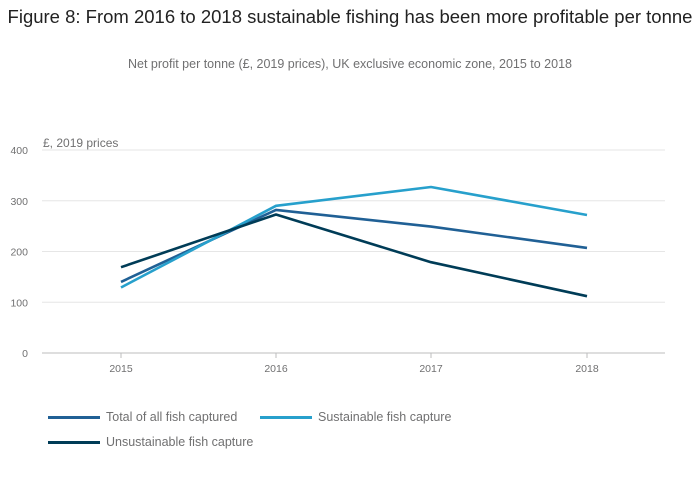 This screenshot has width=700, height=502. What do you see at coordinates (19, 151) in the screenshot?
I see `y-tick-label: 400` at bounding box center [19, 151].